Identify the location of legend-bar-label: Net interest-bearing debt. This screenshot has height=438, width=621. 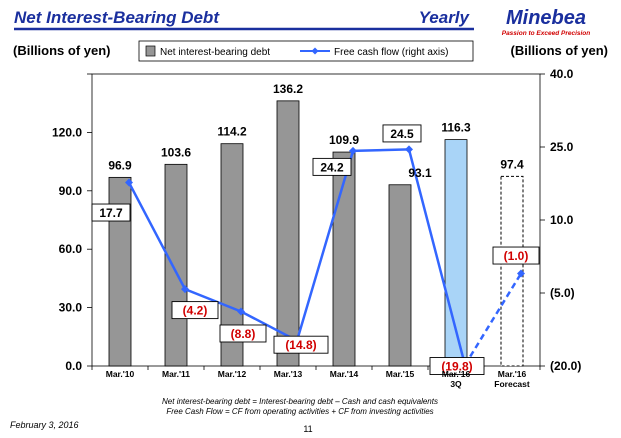
(215, 52).